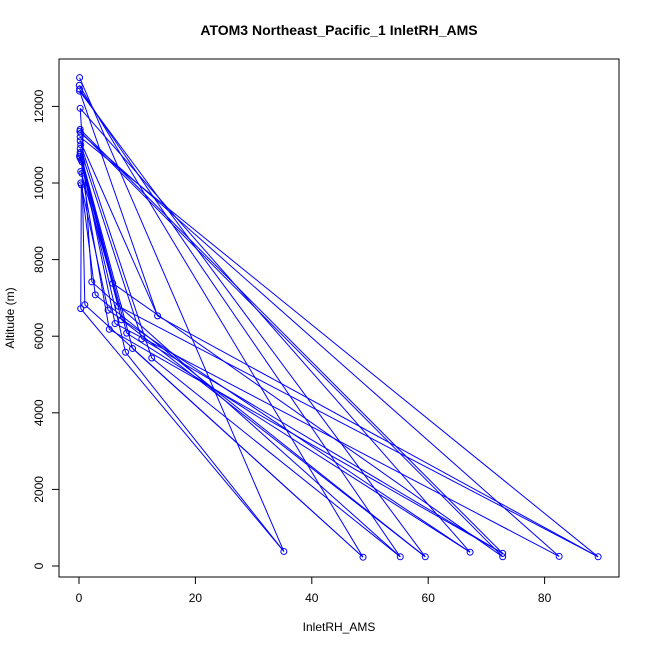 The image size is (650, 650). What do you see at coordinates (312, 598) in the screenshot?
I see `x-tick-label: 40` at bounding box center [312, 598].